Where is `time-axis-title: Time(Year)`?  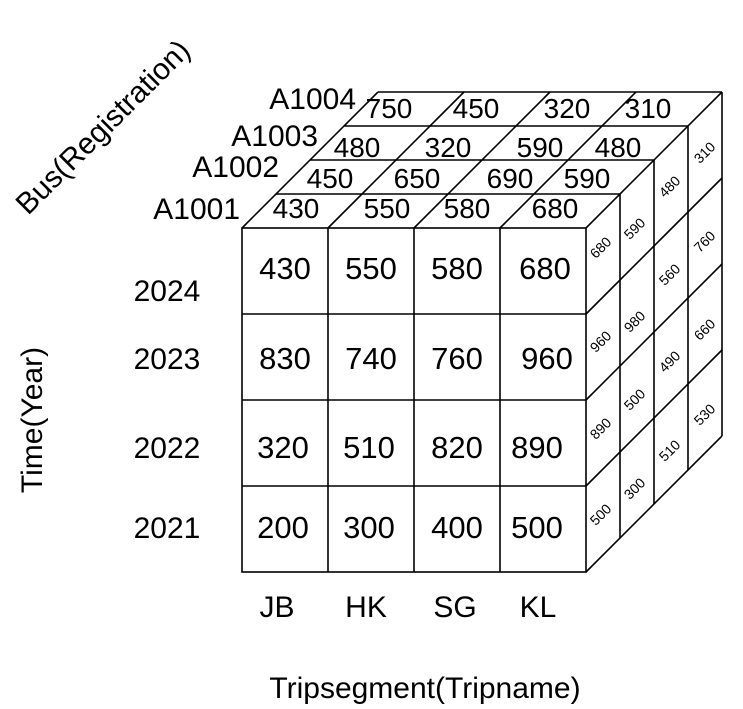
time-axis-title: Time(Year) is located at coordinates (32, 420).